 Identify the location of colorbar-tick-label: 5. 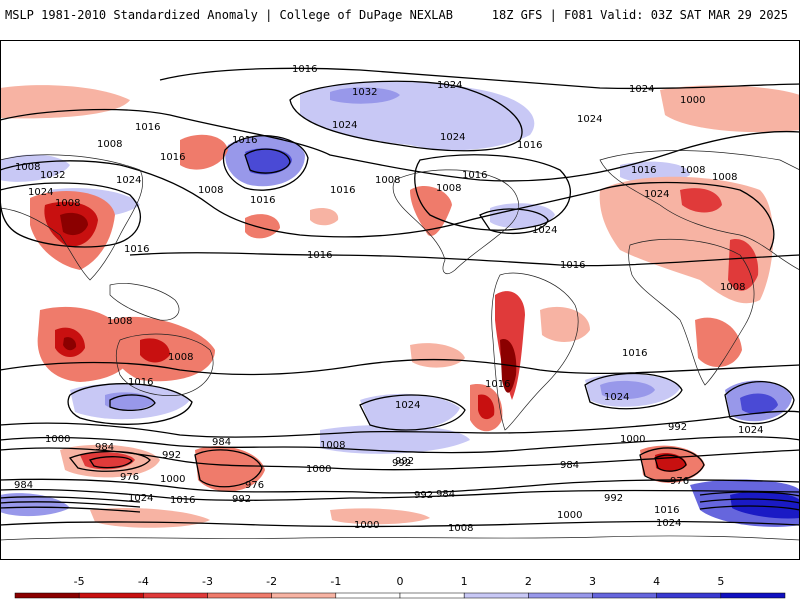
(720, 581).